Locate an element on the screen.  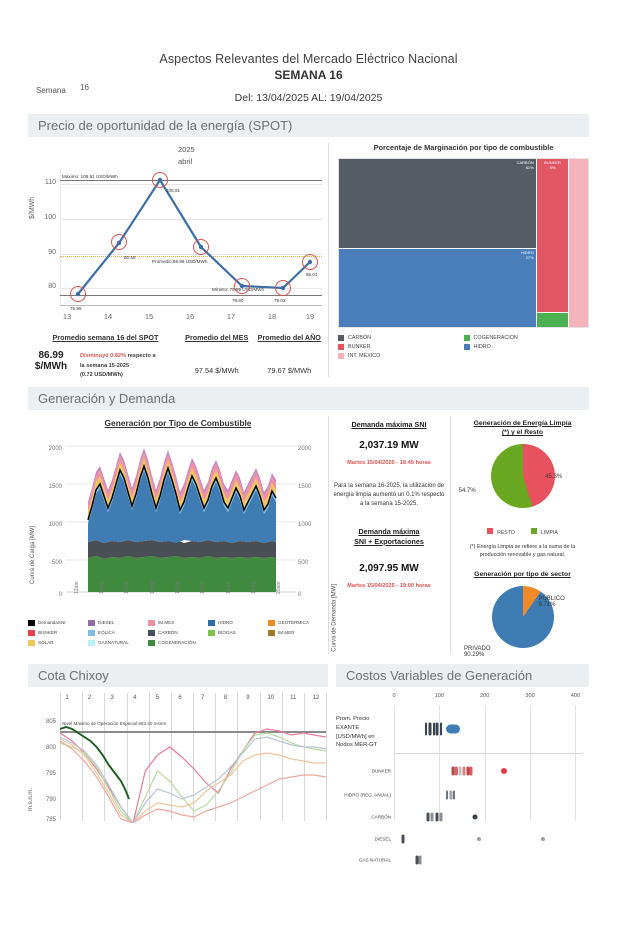
legend-swatch-diesel is located at coordinates (91, 622).